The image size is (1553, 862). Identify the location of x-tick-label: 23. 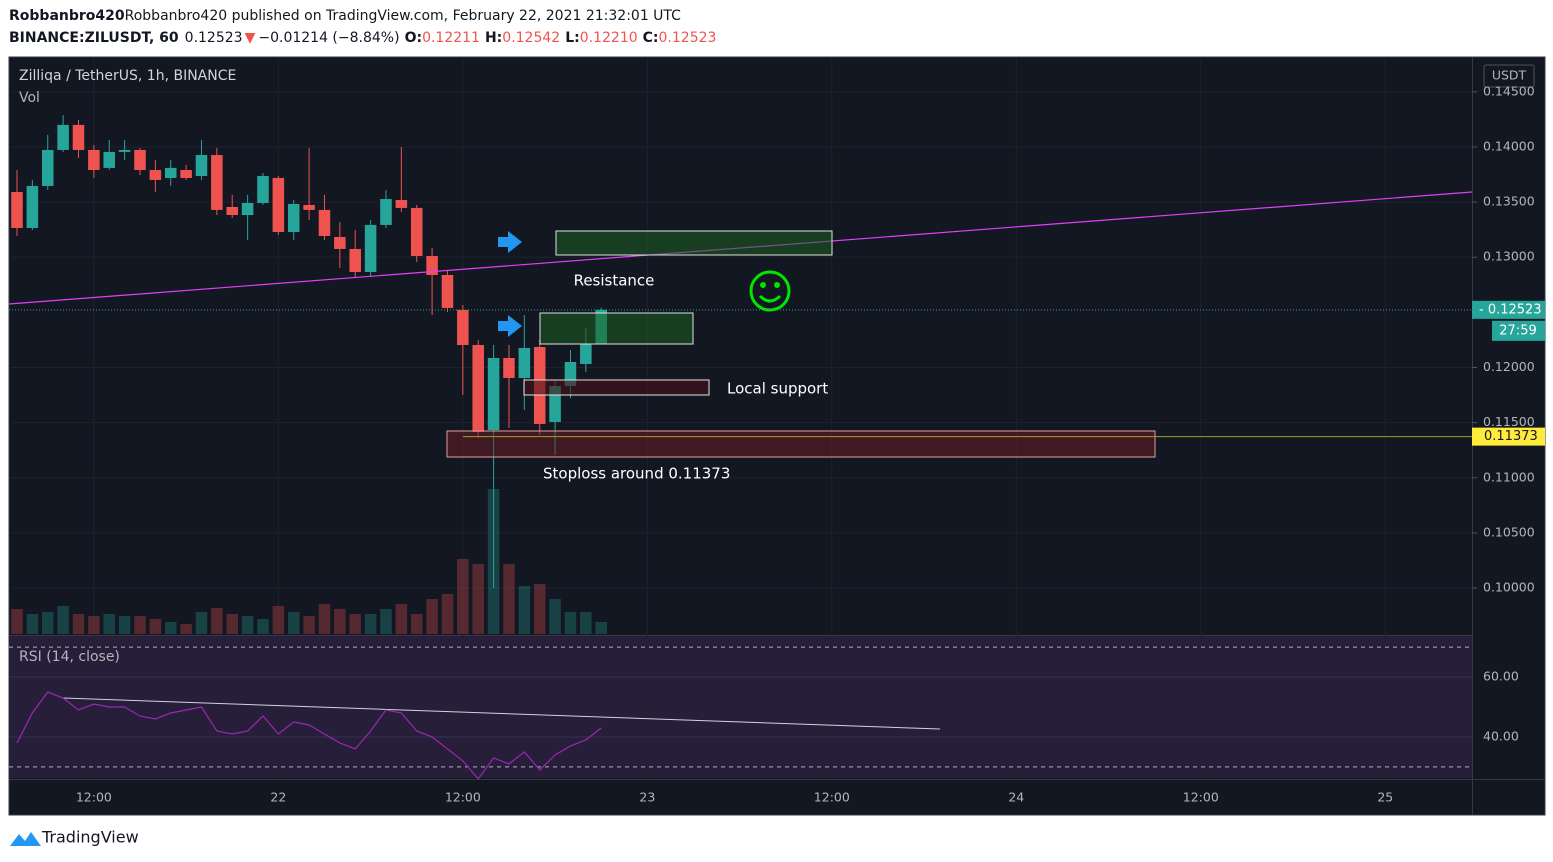
(647, 797).